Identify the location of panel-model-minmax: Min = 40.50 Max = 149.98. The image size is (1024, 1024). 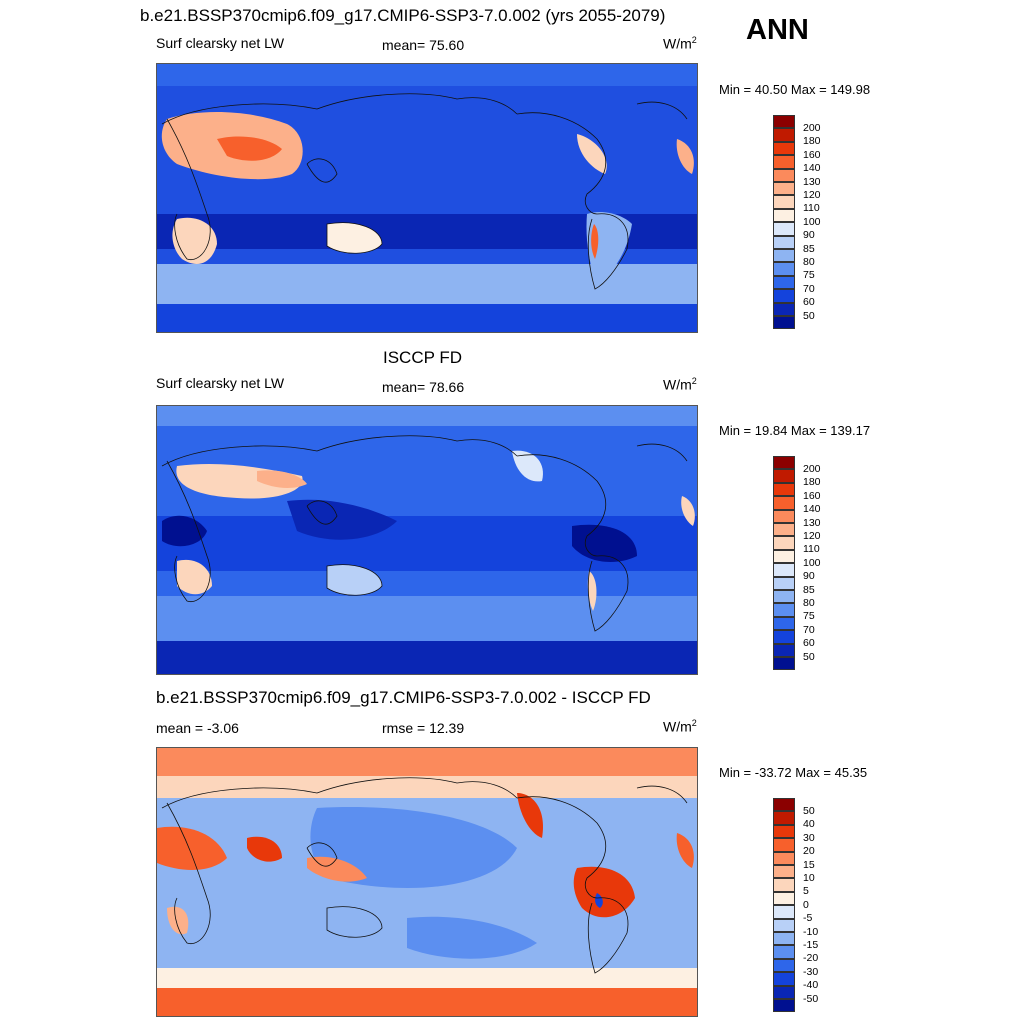
(795, 89).